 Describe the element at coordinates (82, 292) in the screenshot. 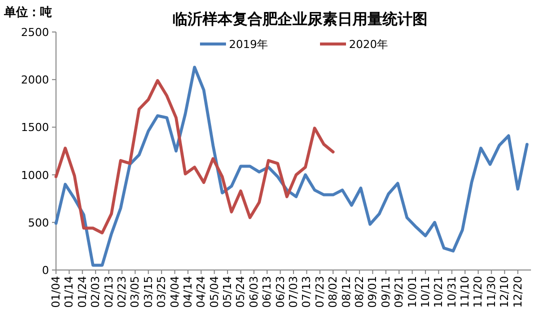

I see `x-tick-label: 01/24` at that location.